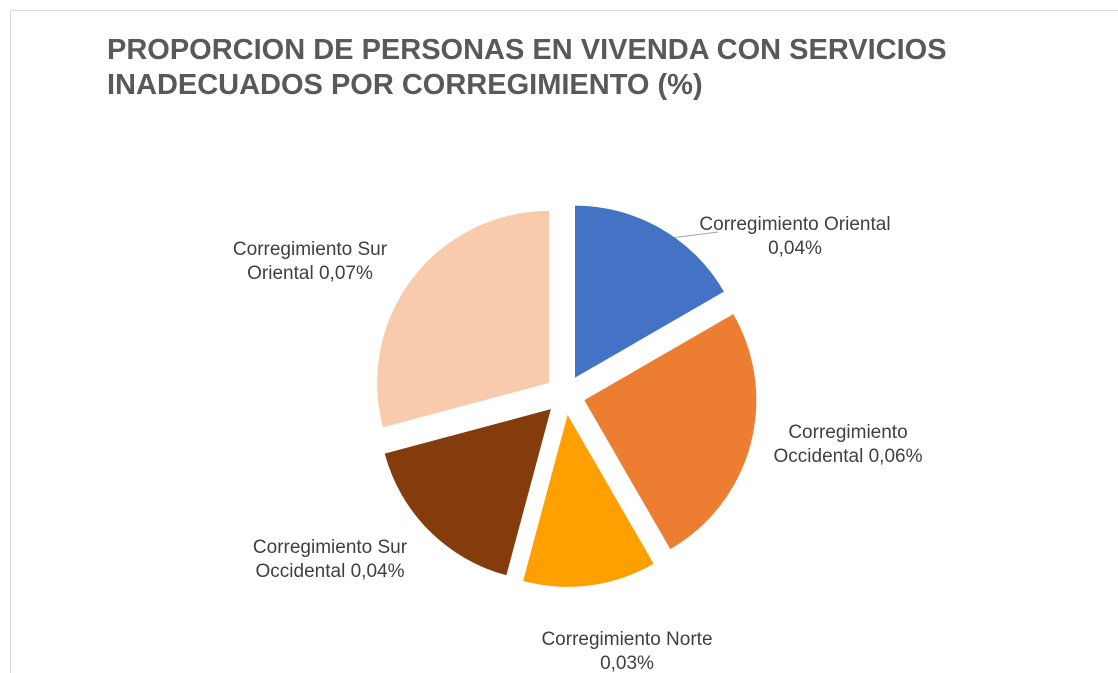 Image resolution: width=1118 pixels, height=673 pixels. I want to click on data-label: Corregimiento Occidental 0,06%, so click(848, 445).